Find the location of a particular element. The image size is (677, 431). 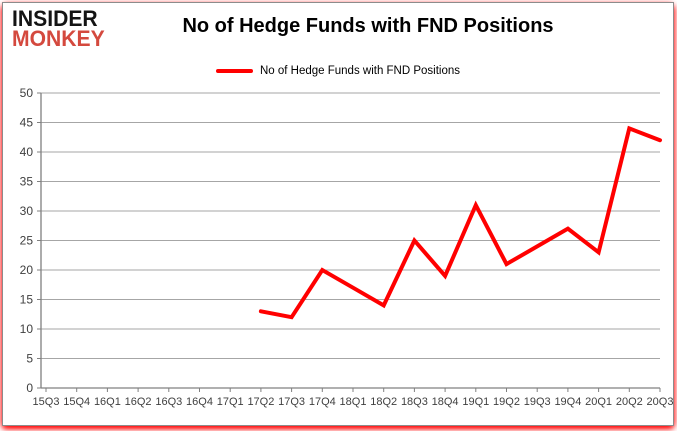

x-tick-label: 17Q4 is located at coordinates (322, 402).